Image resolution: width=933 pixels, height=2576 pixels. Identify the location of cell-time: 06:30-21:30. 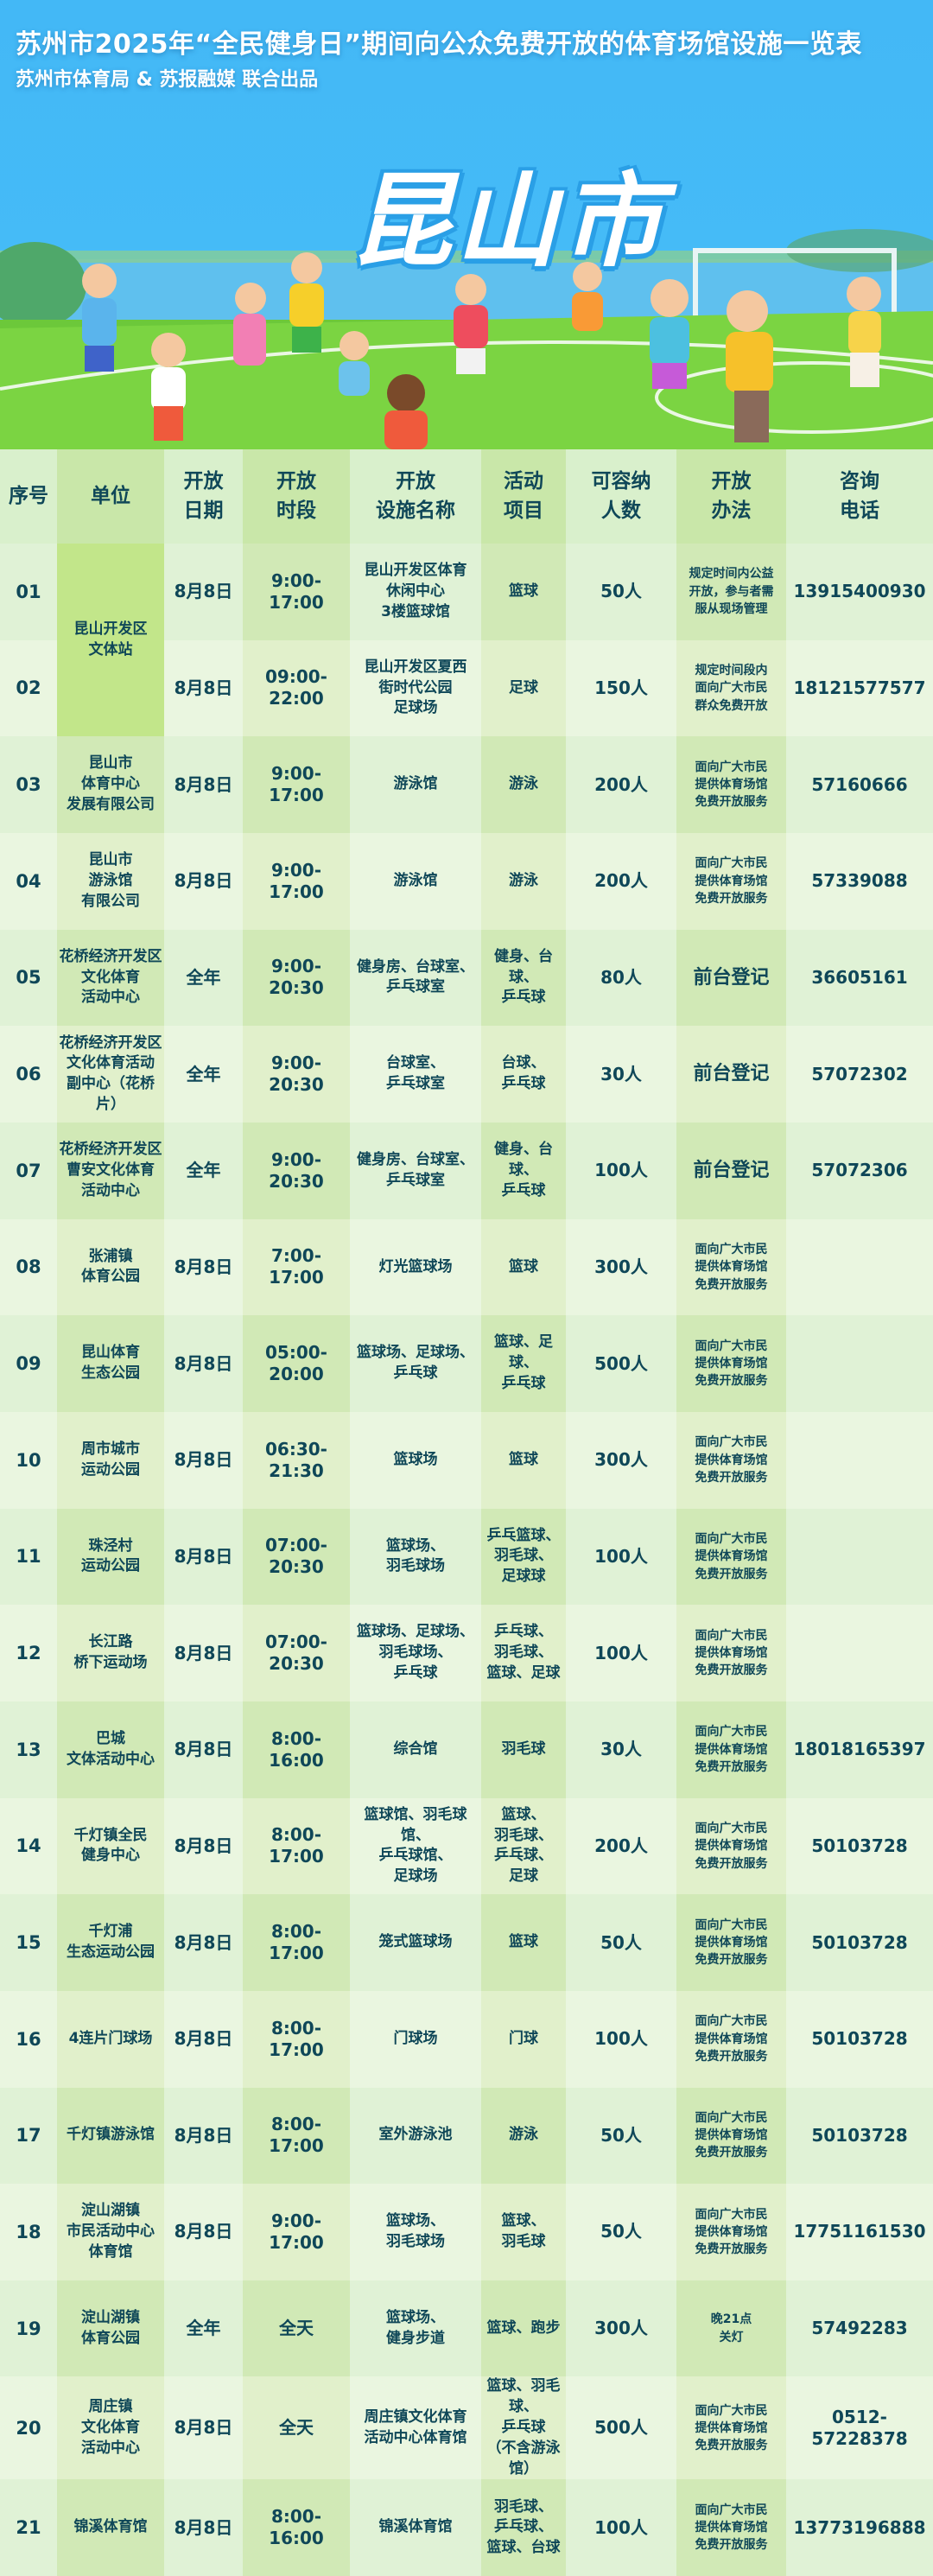
(296, 1460).